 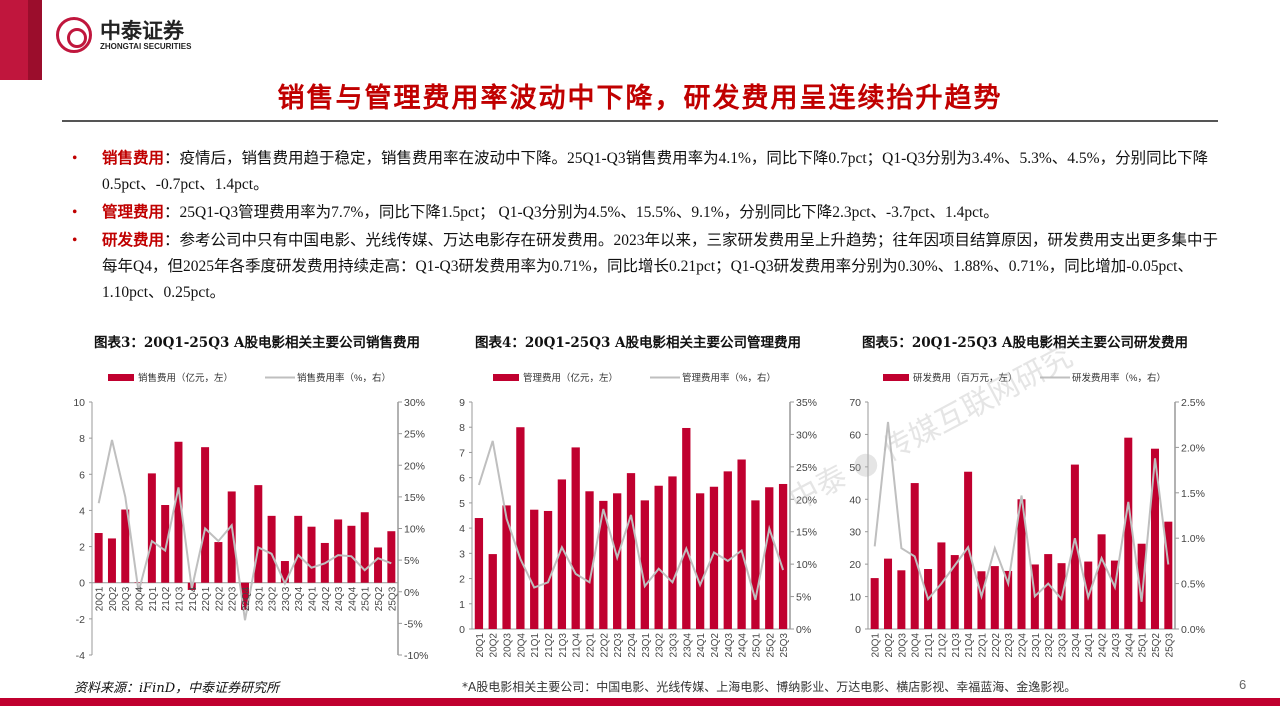 What do you see at coordinates (462, 554) in the screenshot?
I see `left-tick-label: 3` at bounding box center [462, 554].